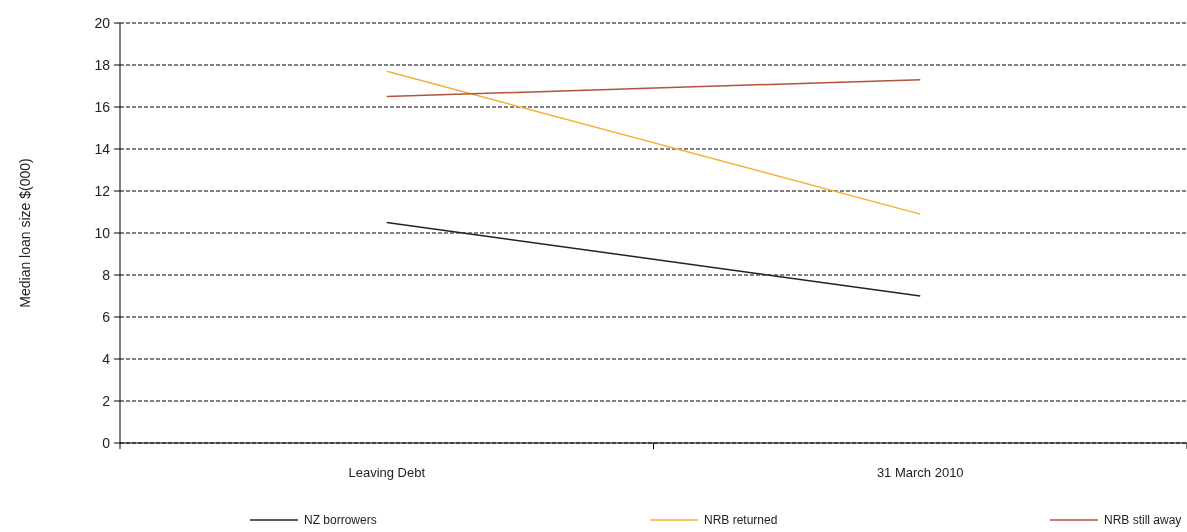 This screenshot has height=532, width=1187. Describe the element at coordinates (25, 233) in the screenshot. I see `y-axis-title: Median loan size $(000)` at that location.